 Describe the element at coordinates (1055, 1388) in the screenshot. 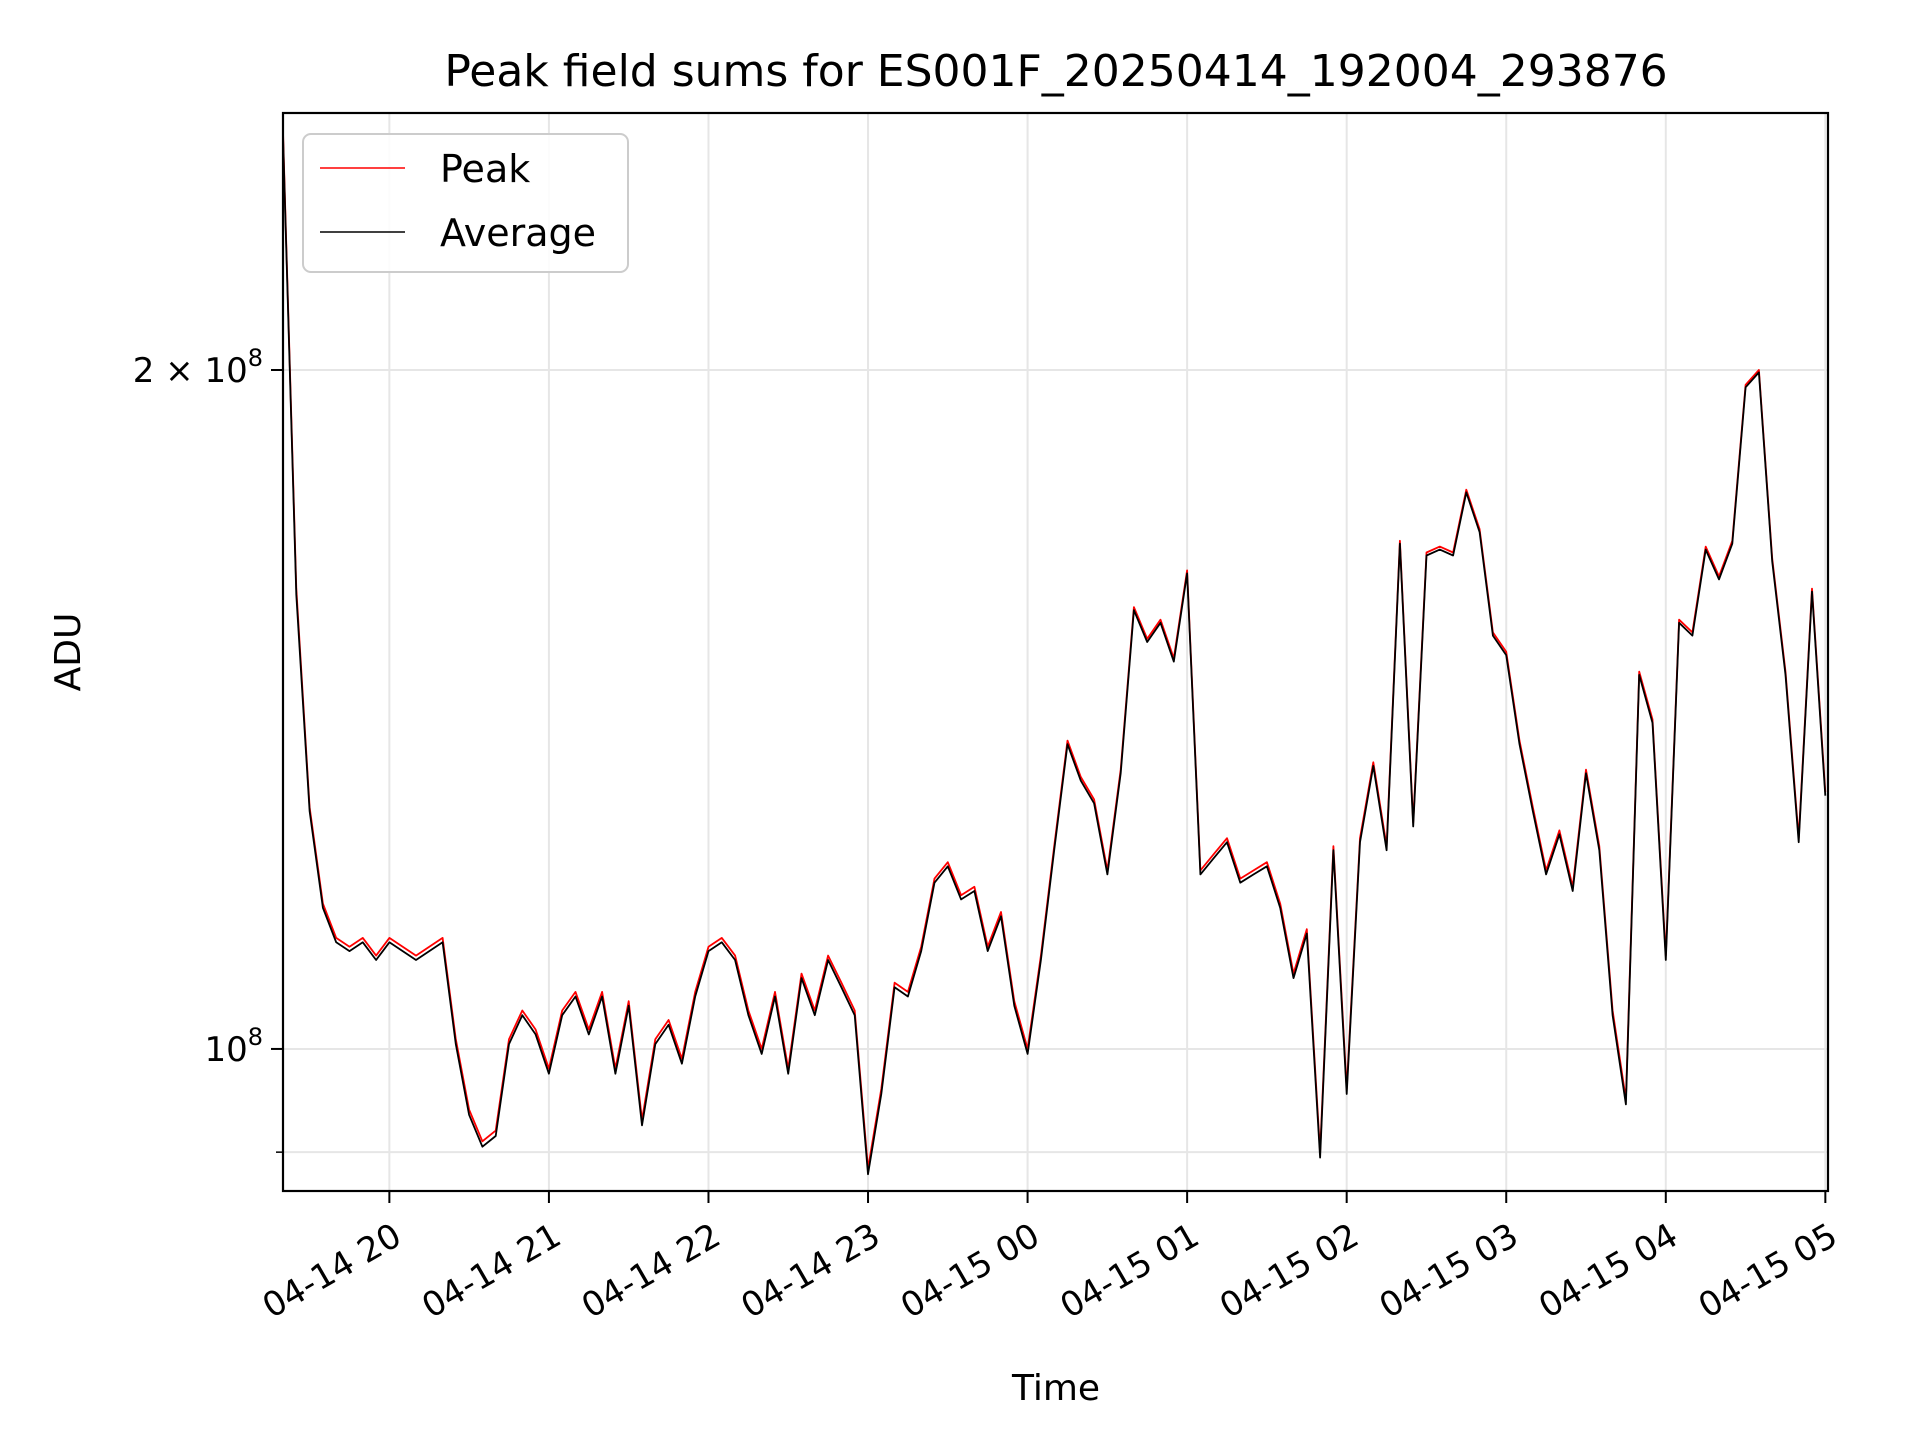

I see `x-axis-title: Time` at that location.